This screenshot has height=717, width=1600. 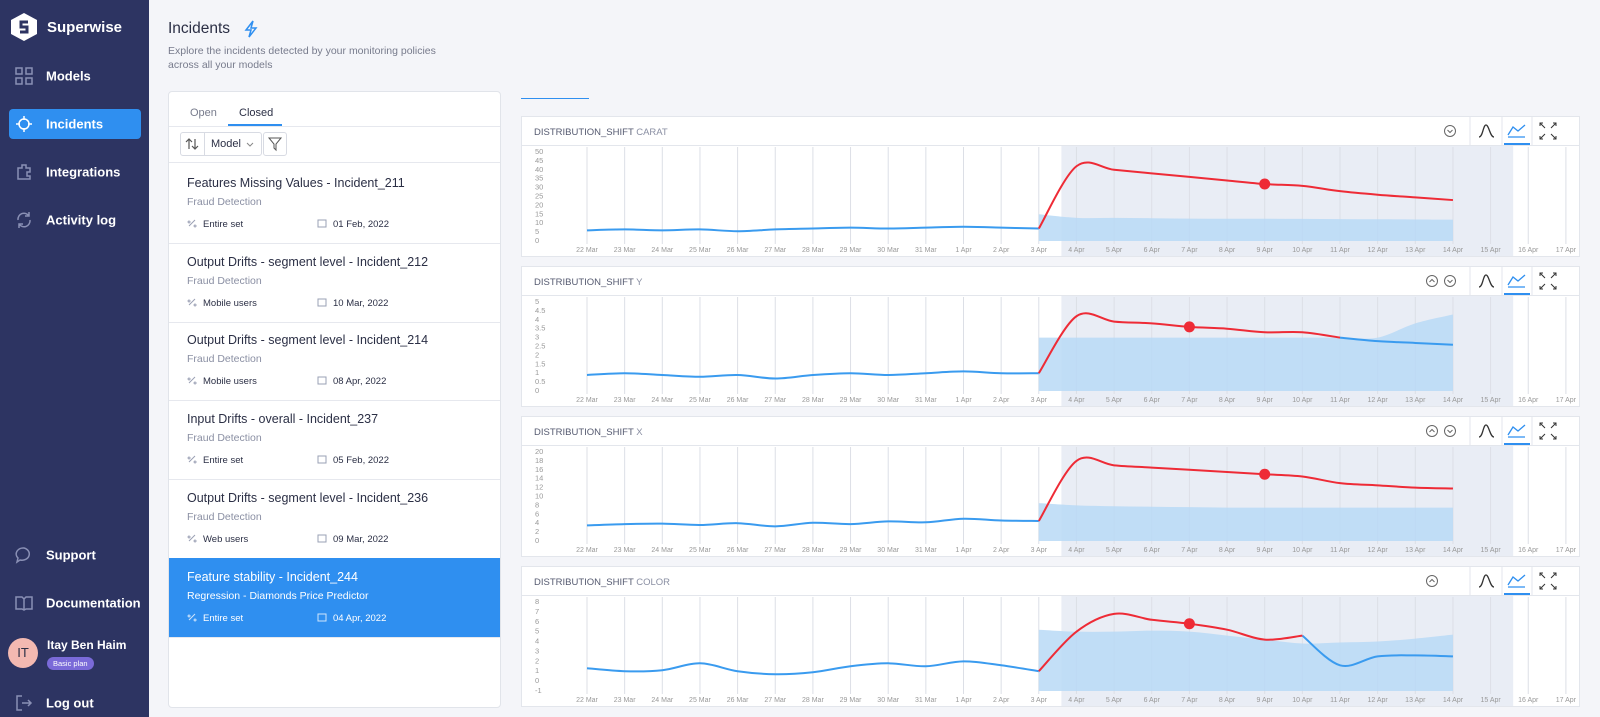 I want to click on incident-title: Feature stability - Incident_244, so click(x=272, y=576).